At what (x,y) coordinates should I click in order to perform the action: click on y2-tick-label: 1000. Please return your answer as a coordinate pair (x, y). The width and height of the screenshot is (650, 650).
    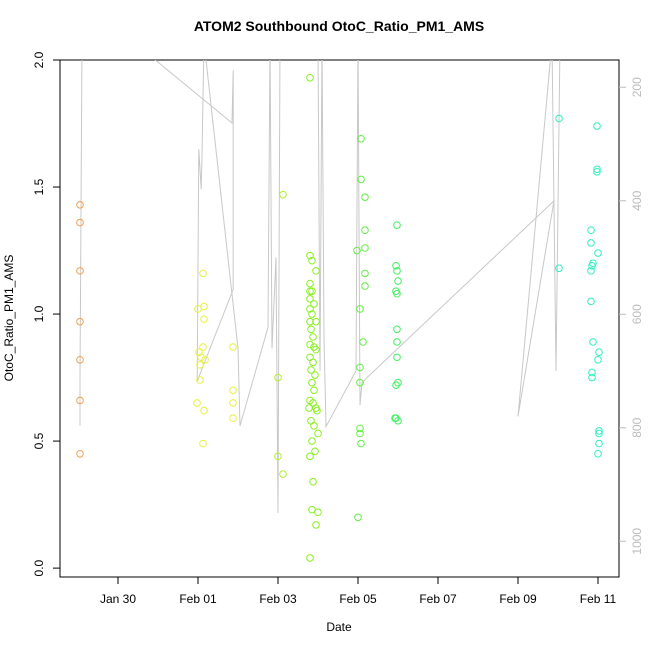
    Looking at the image, I should click on (637, 541).